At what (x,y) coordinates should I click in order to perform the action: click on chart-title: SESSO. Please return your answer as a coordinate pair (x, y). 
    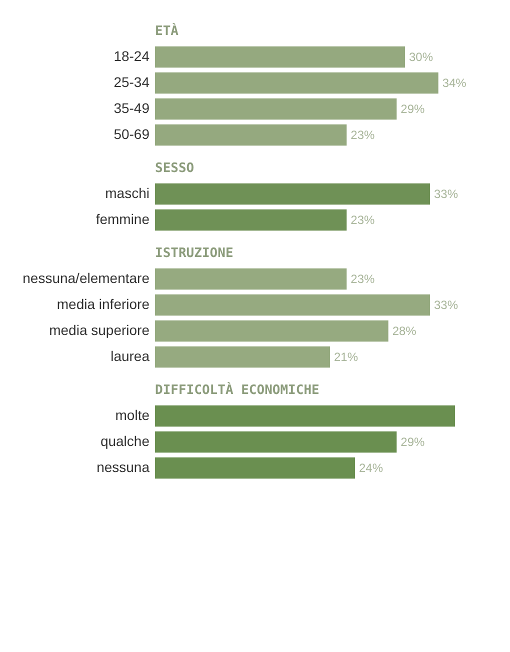
    Looking at the image, I should click on (174, 168).